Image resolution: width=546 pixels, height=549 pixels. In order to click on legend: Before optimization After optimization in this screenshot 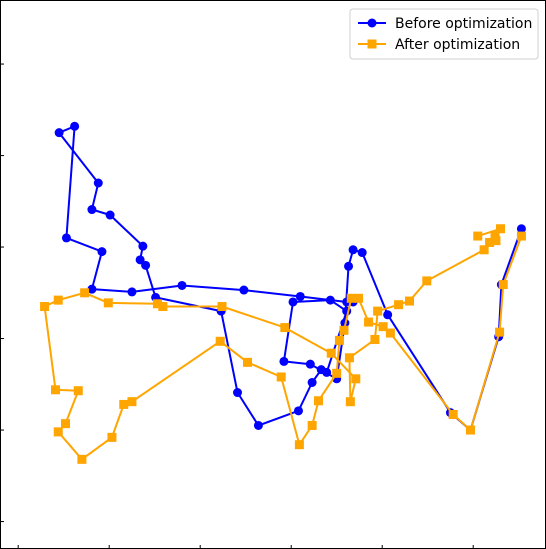, I will do `click(444, 34)`.